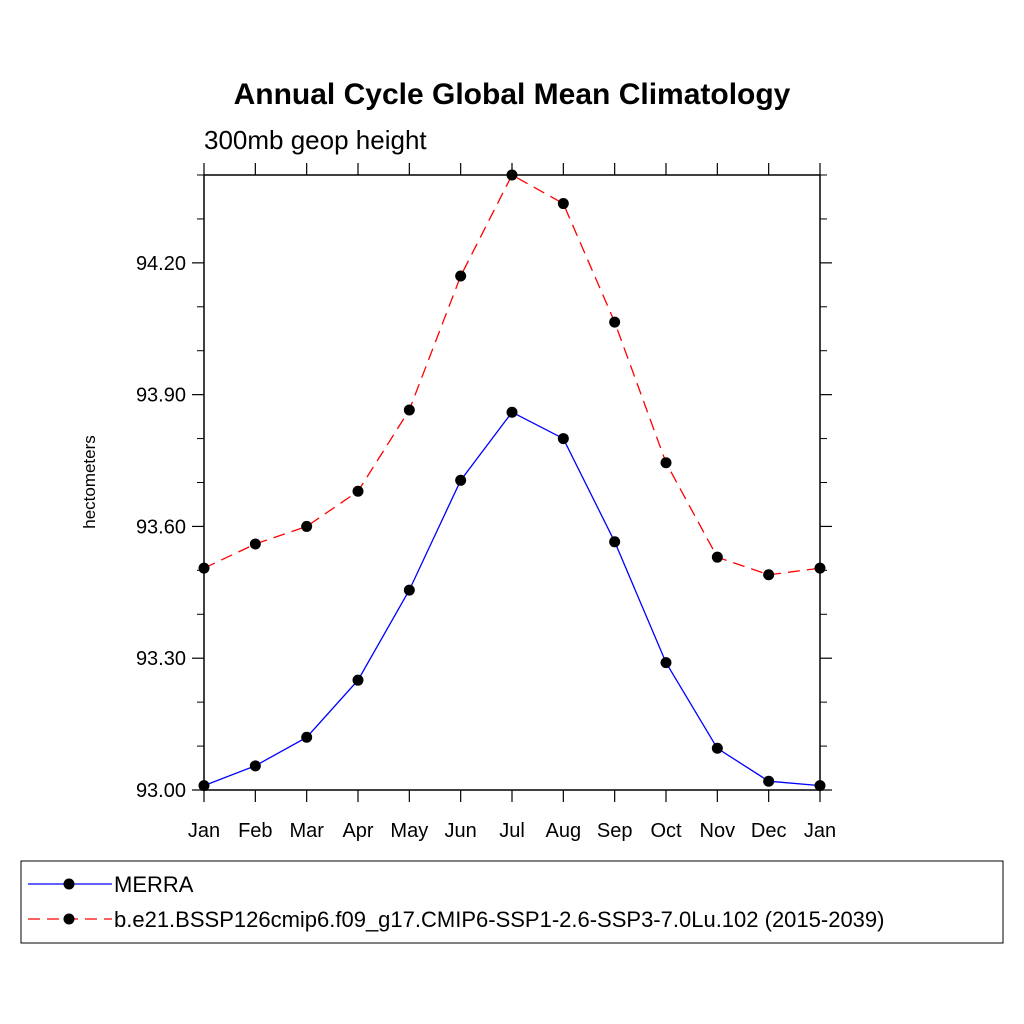  I want to click on y-tick-label: 93.30, so click(161, 659).